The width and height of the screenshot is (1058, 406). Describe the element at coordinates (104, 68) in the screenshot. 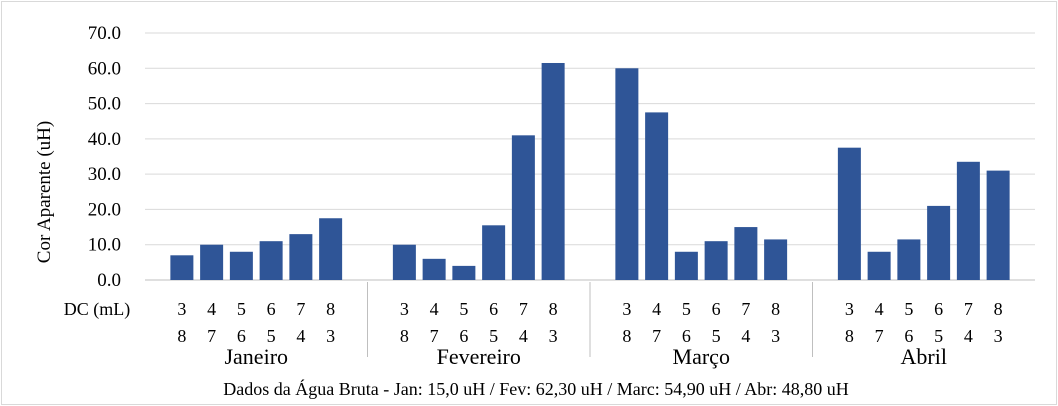

I see `y-tick-label: 60.0` at that location.